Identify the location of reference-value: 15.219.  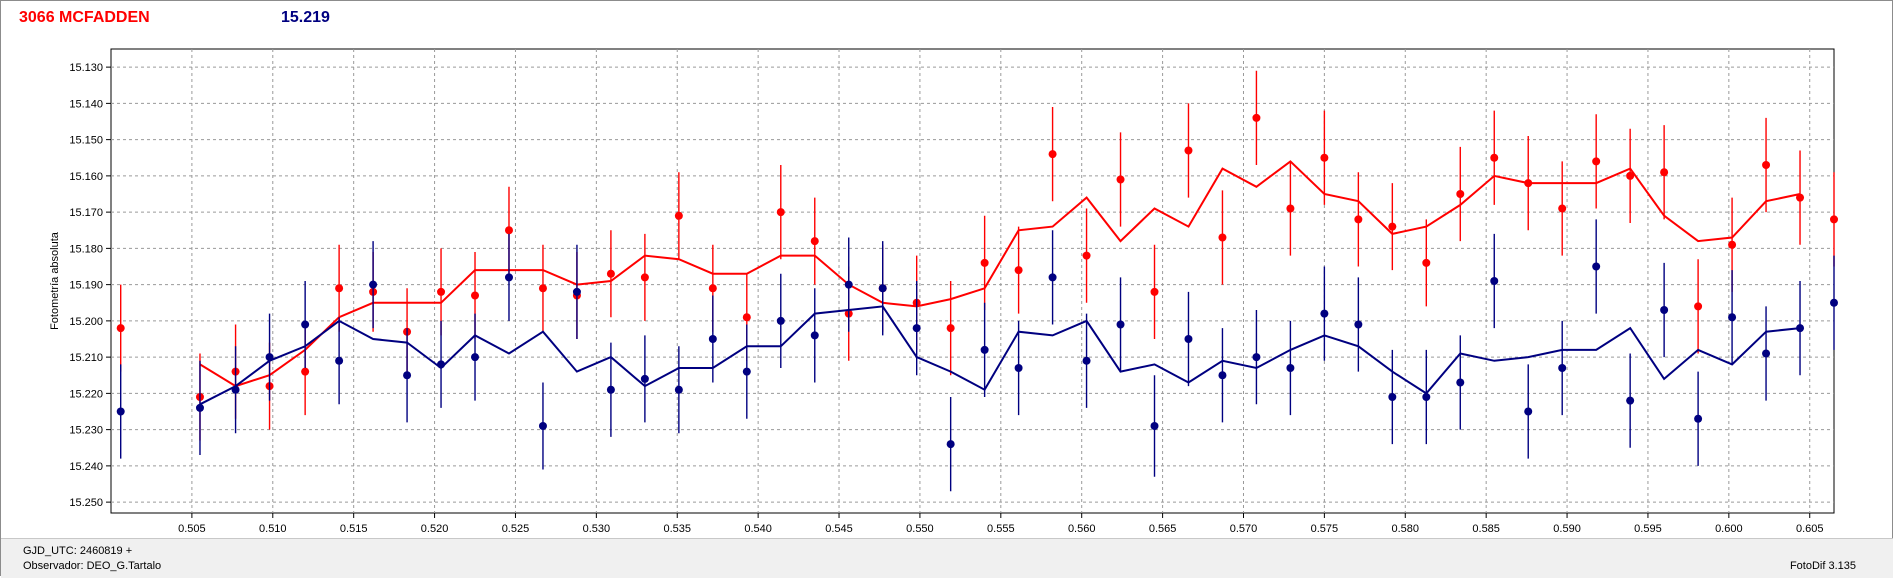
(305, 17).